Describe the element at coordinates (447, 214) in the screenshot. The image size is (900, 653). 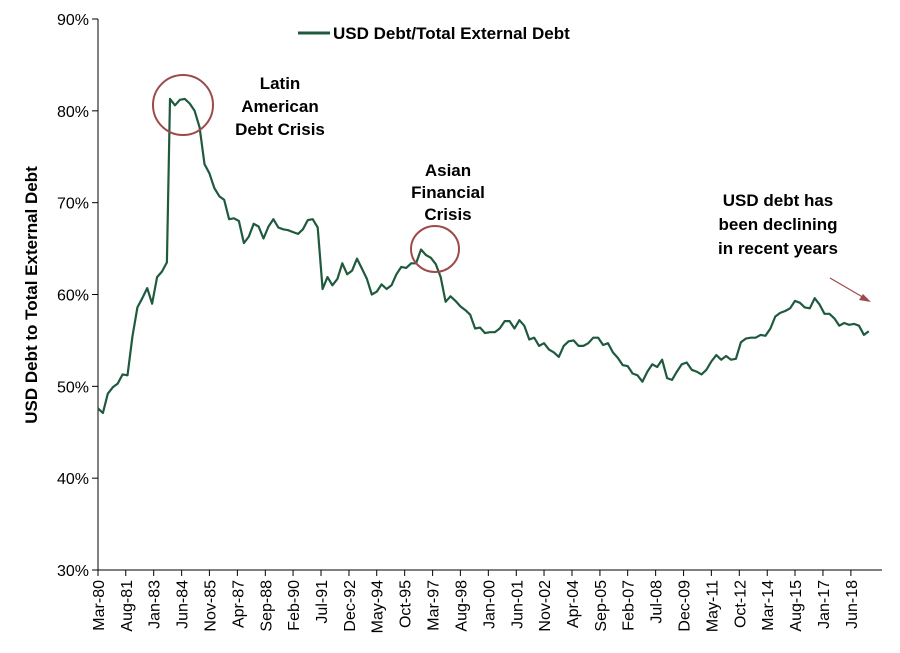
I see `annotation-asian-line-3: Crisis` at that location.